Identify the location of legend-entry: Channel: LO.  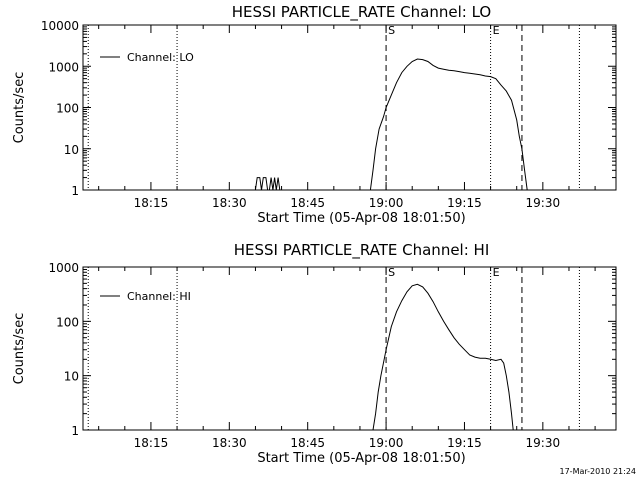
(160, 57).